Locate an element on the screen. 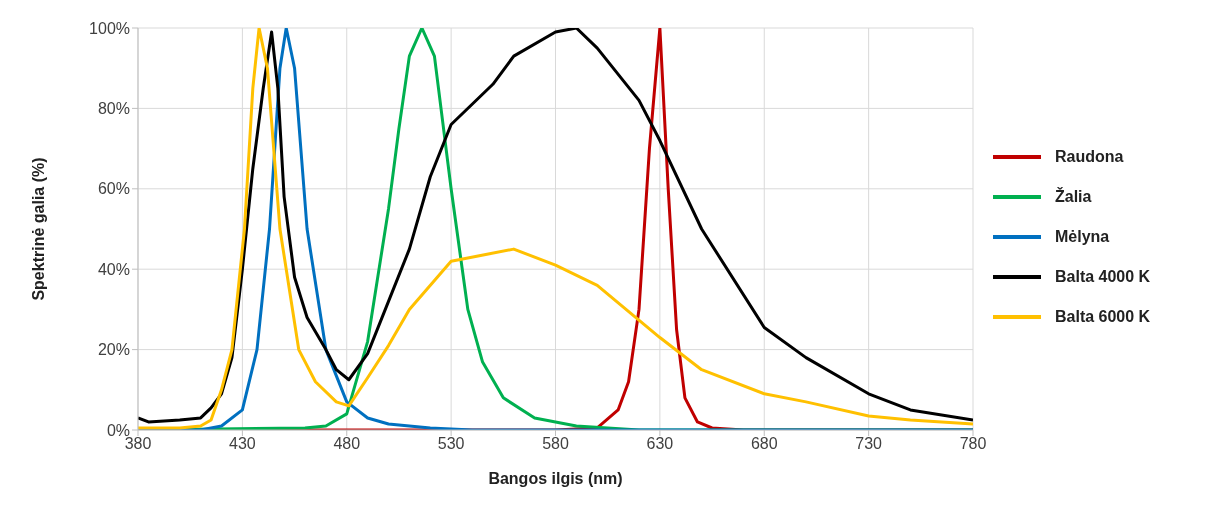  x-tick-label: 730 is located at coordinates (869, 444).